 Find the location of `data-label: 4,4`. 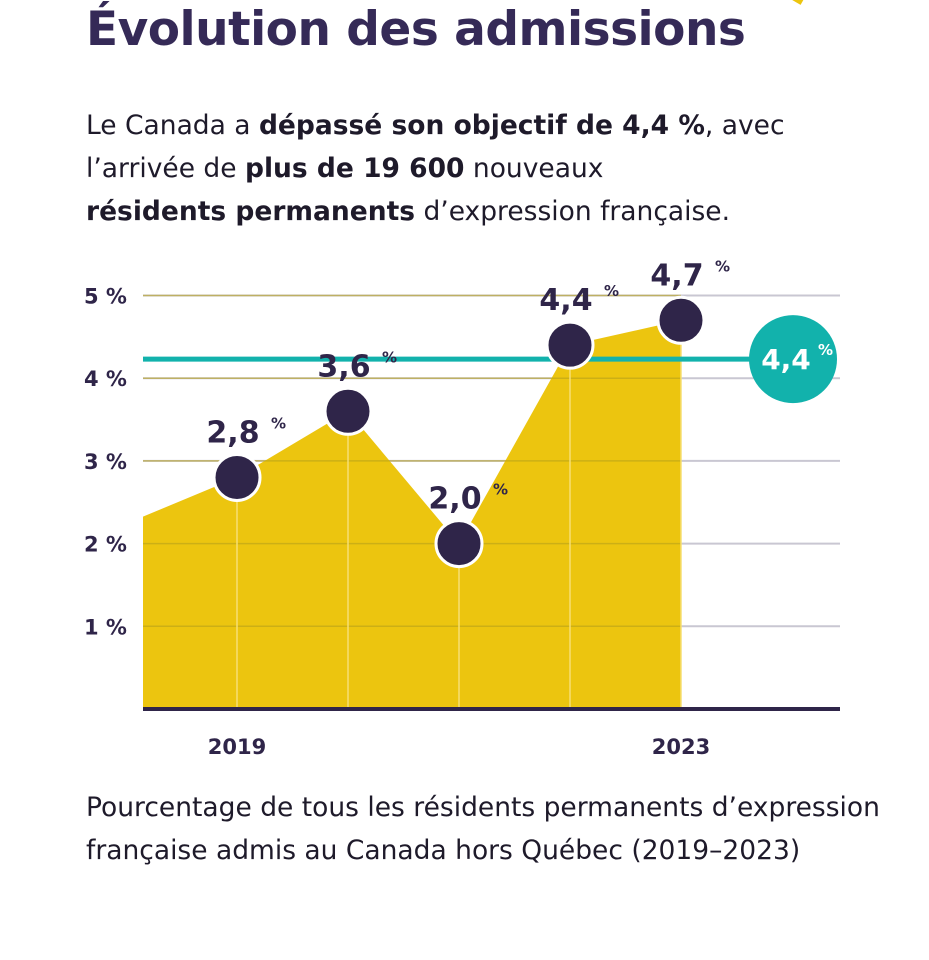

data-label: 4,4 is located at coordinates (565, 300).